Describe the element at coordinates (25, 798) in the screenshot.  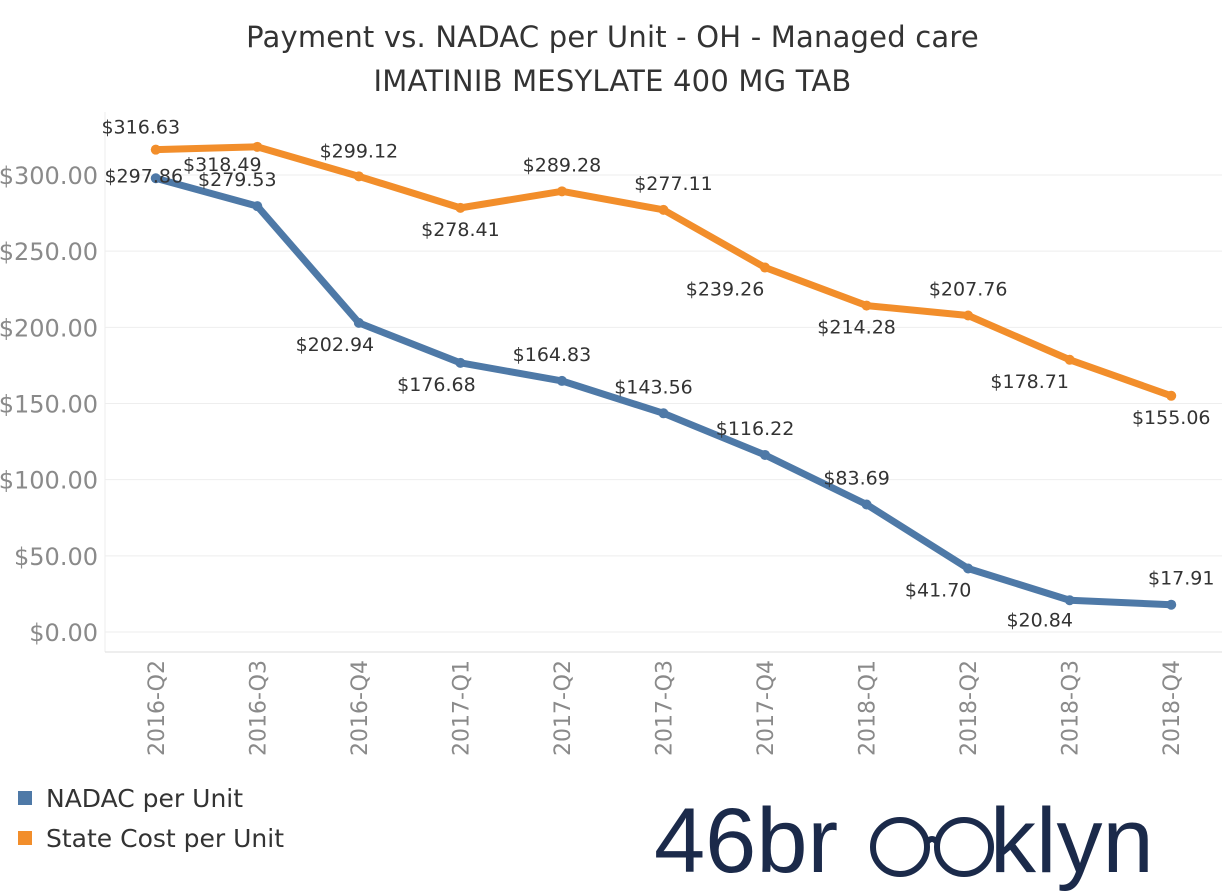
I see `legend-swatch-nadac` at that location.